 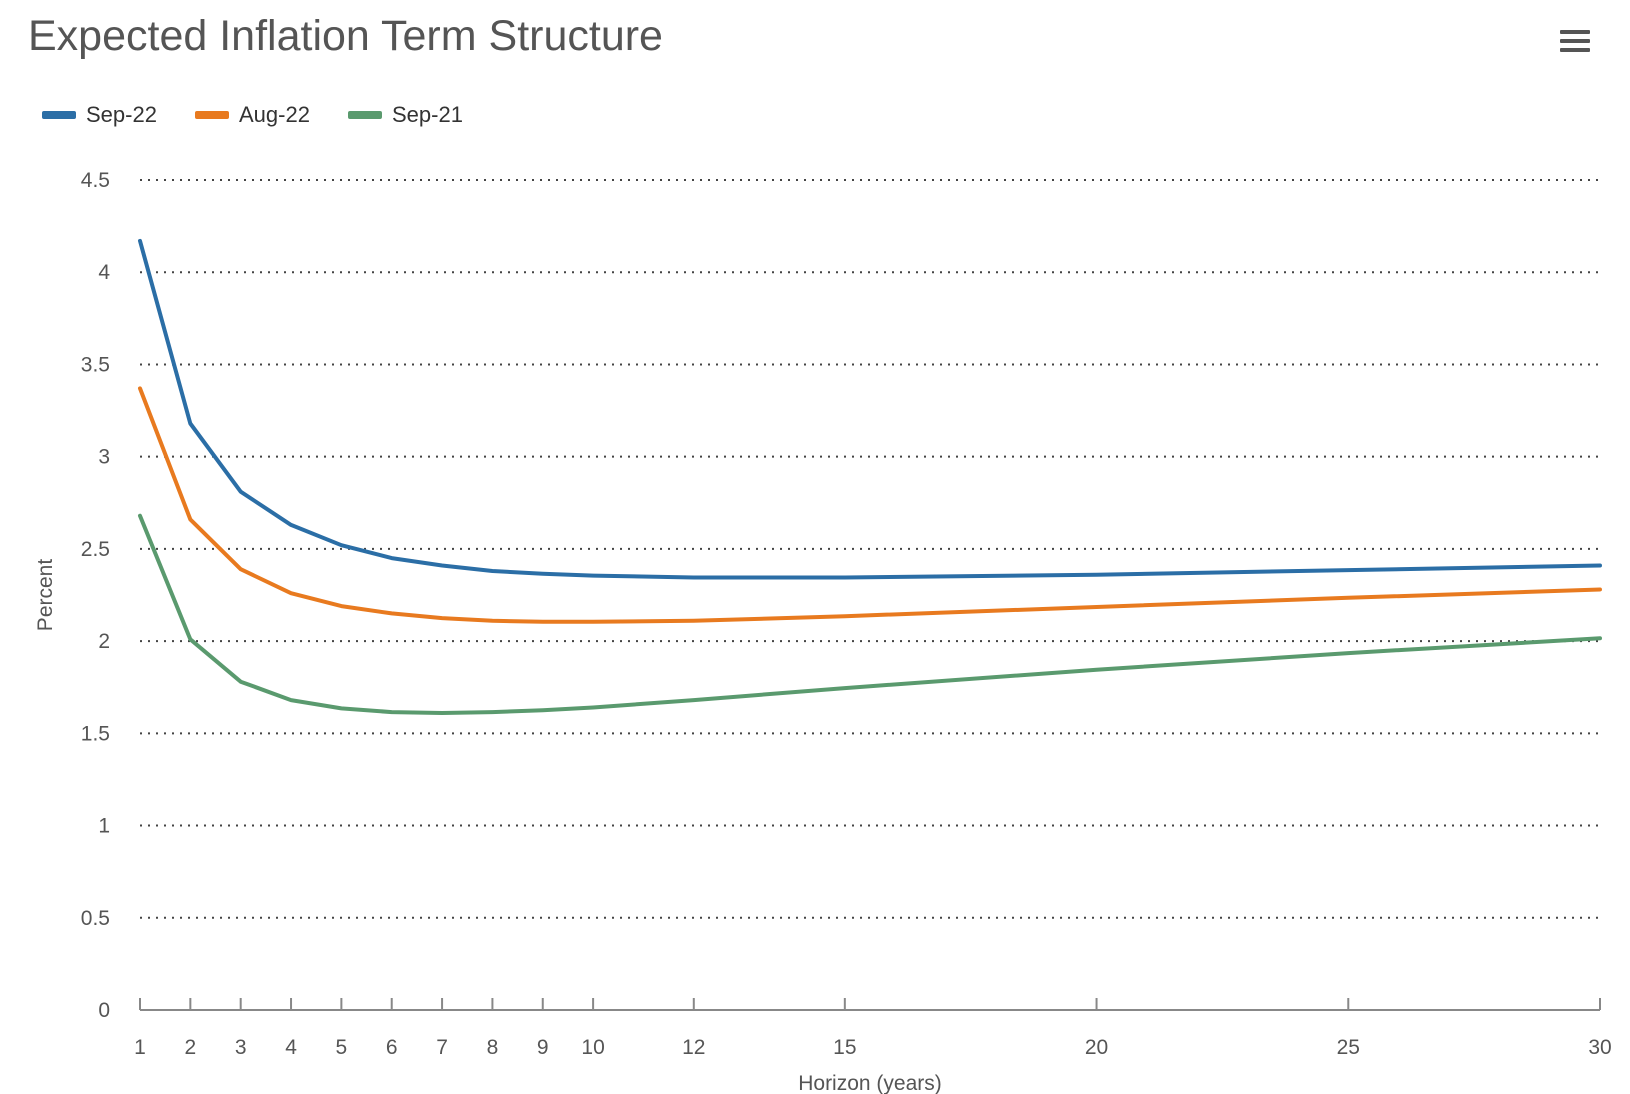 What do you see at coordinates (96, 595) in the screenshot?
I see `y-axis-ticks: 0 0.5 1 1.5 2 2.5 3 3.5 4 4.5` at bounding box center [96, 595].